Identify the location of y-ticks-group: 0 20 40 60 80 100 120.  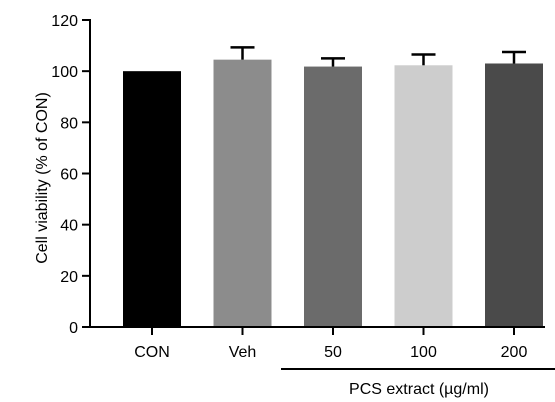
(70, 175).